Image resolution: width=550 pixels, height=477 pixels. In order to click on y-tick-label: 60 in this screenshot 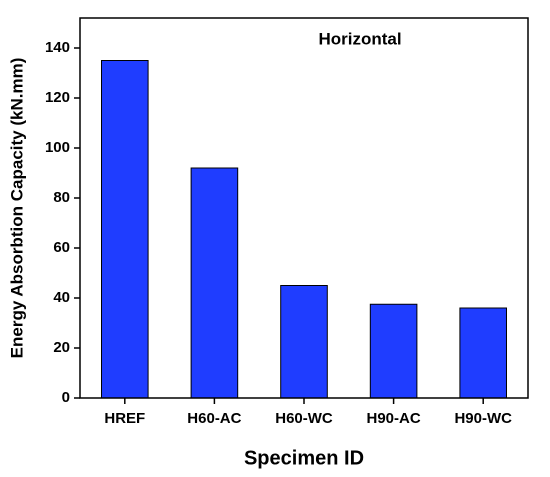, I will do `click(61, 247)`.